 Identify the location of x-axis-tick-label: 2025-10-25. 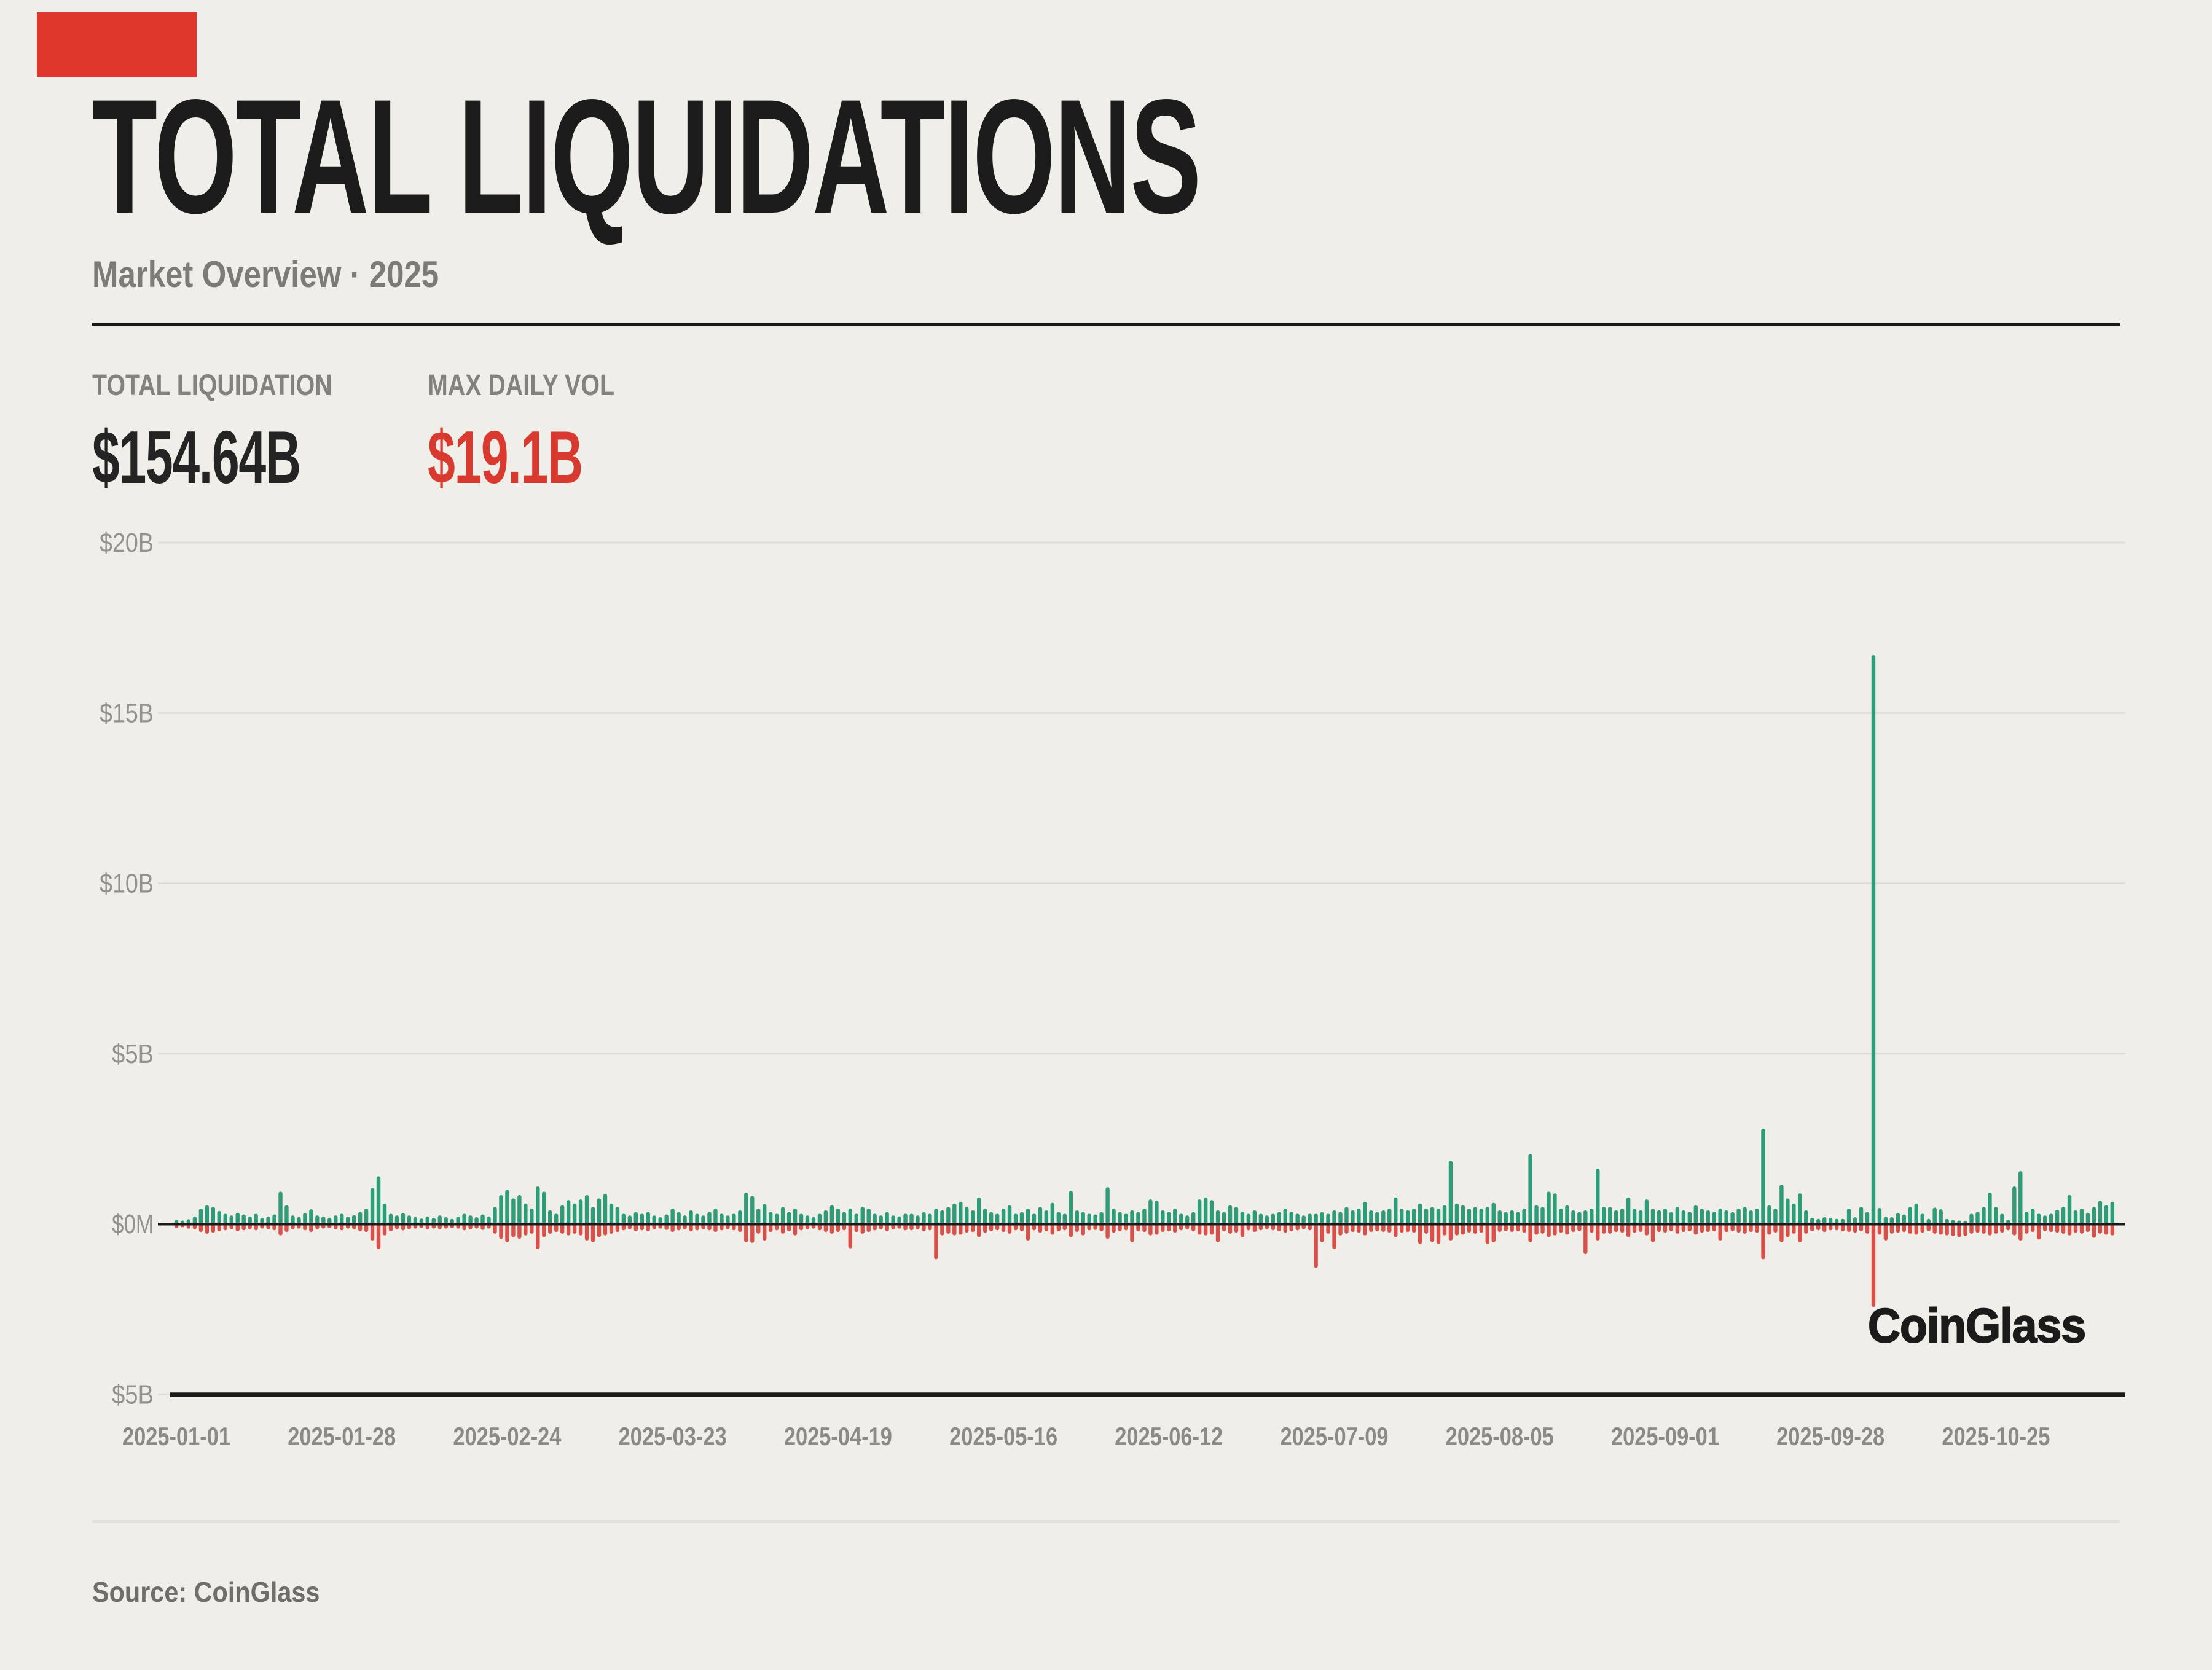
(1996, 1436).